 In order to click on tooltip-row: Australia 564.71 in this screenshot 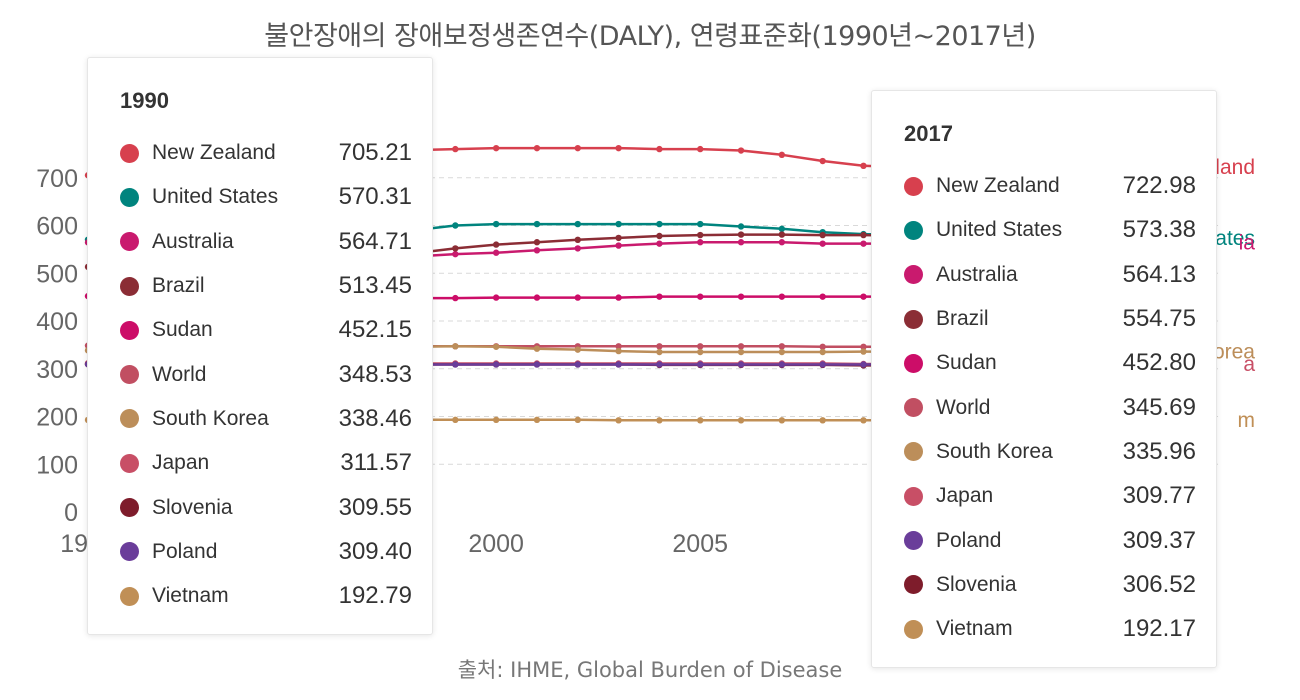, I will do `click(266, 242)`.